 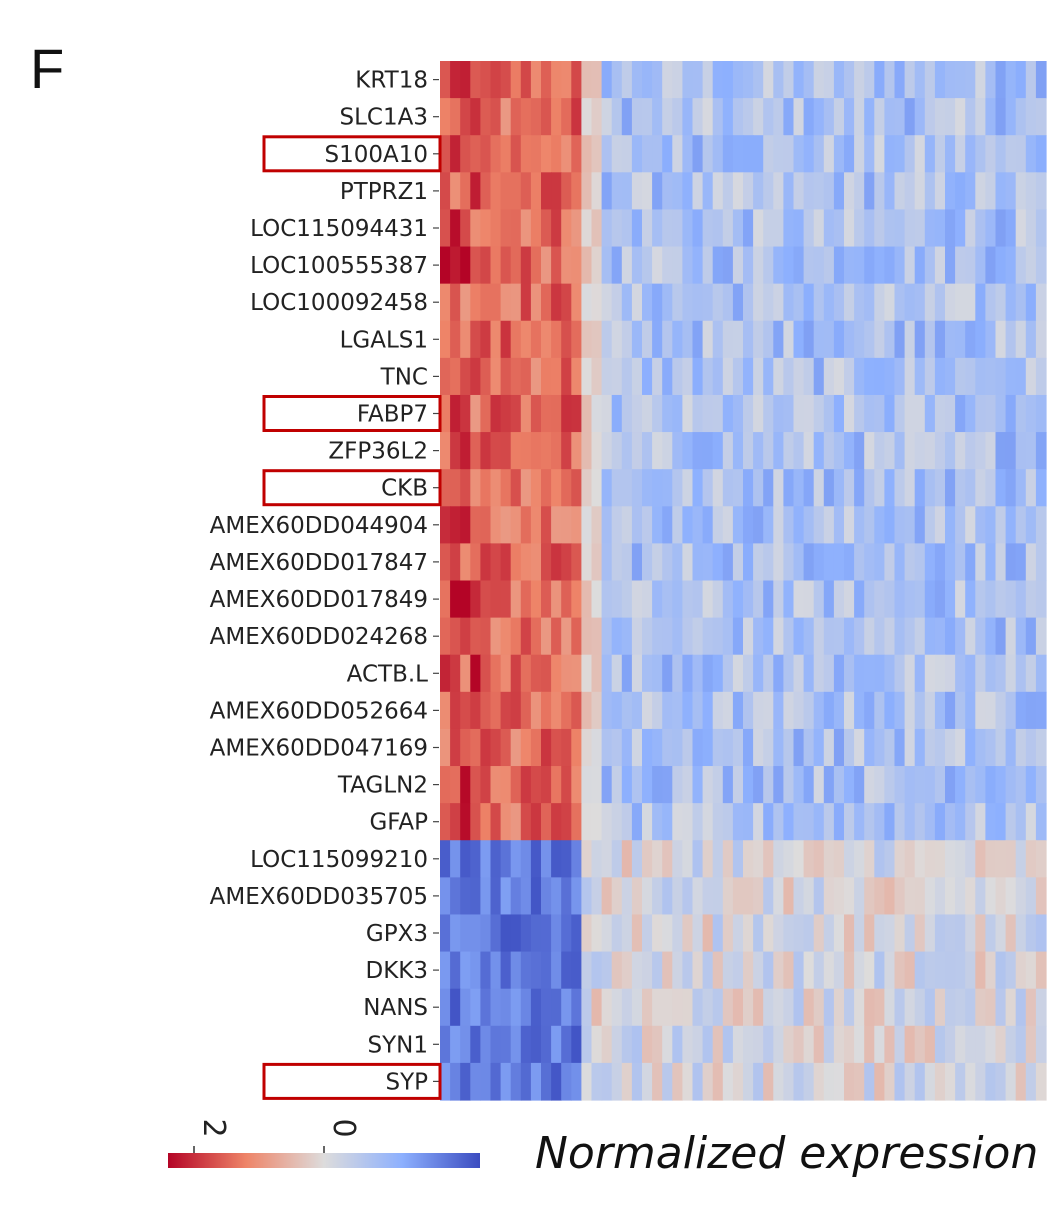 What do you see at coordinates (352, 1081) in the screenshot?
I see `highlight-box-syp` at bounding box center [352, 1081].